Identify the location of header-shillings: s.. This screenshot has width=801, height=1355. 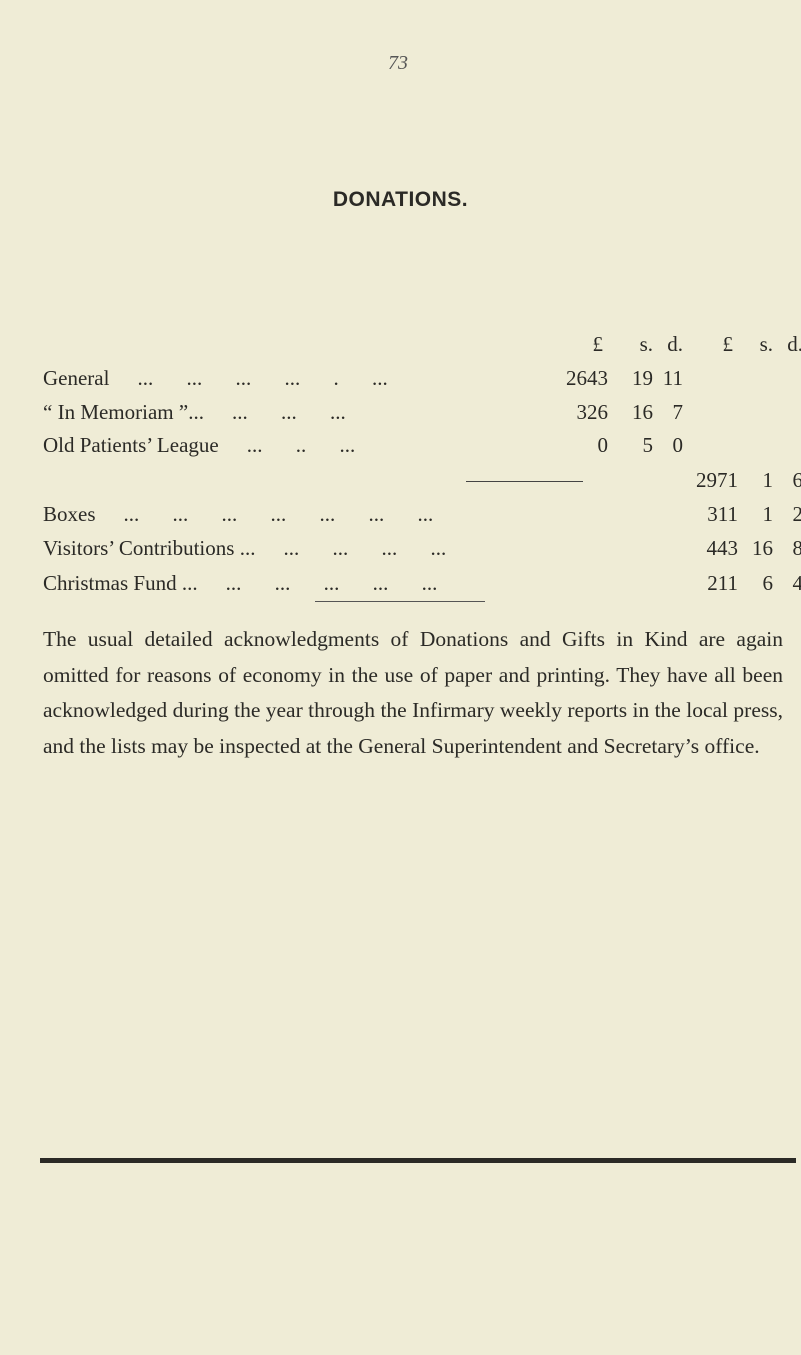
(646, 344).